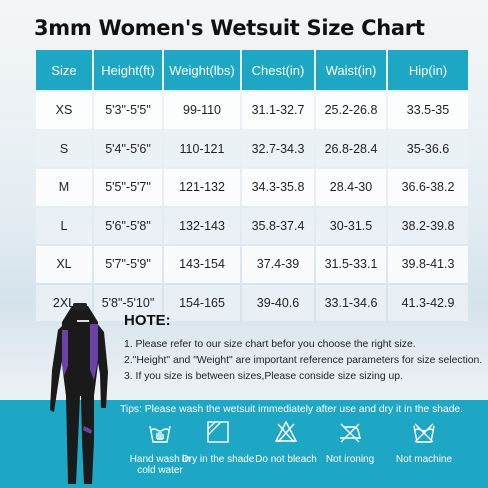 Image resolution: width=488 pixels, height=488 pixels. What do you see at coordinates (278, 70) in the screenshot?
I see `header-chest: Chest(in)` at bounding box center [278, 70].